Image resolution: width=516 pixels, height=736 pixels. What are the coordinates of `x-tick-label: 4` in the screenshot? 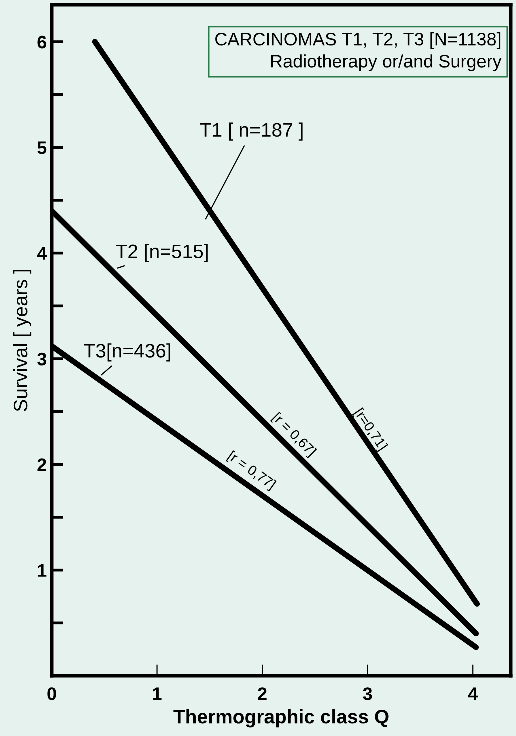 It's located at (473, 694).